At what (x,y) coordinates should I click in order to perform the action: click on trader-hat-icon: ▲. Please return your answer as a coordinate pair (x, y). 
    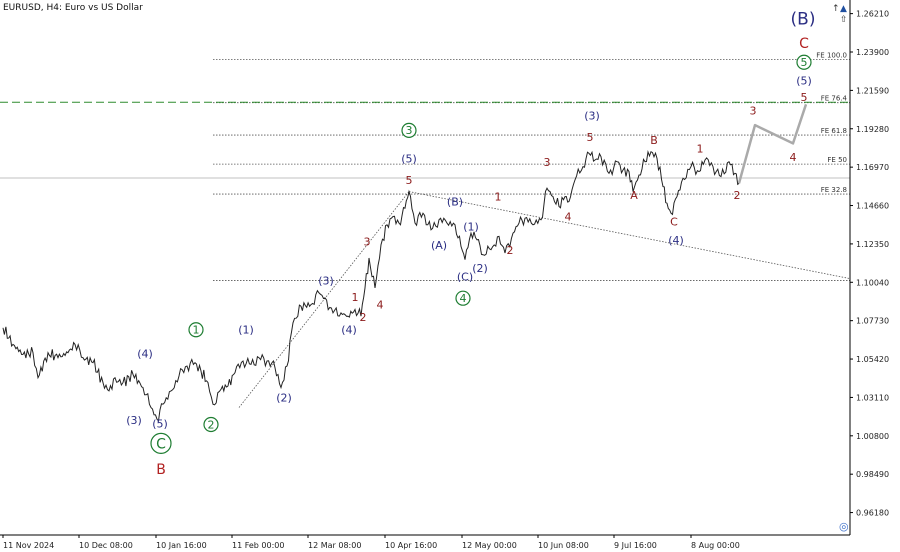
    Looking at the image, I should click on (843, 9).